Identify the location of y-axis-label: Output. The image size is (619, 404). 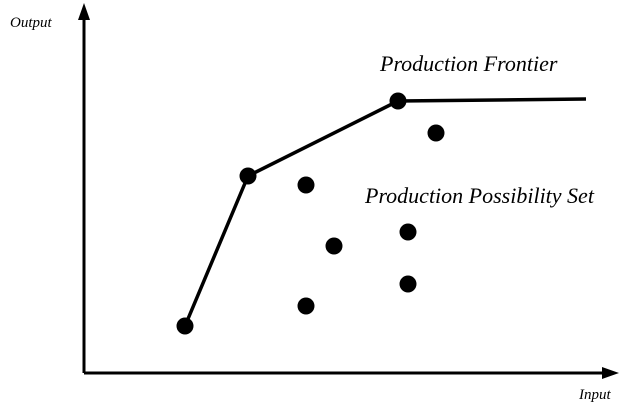
(31, 23).